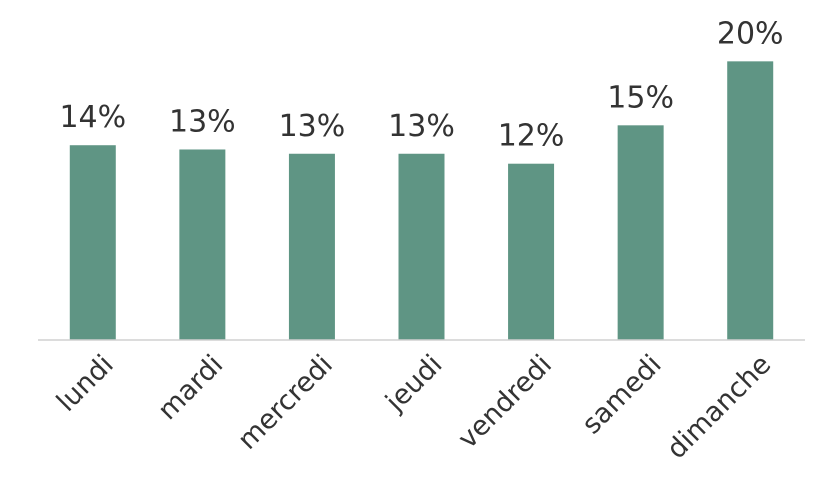  Describe the element at coordinates (621, 394) in the screenshot. I see `x-tick-label: samedi` at that location.